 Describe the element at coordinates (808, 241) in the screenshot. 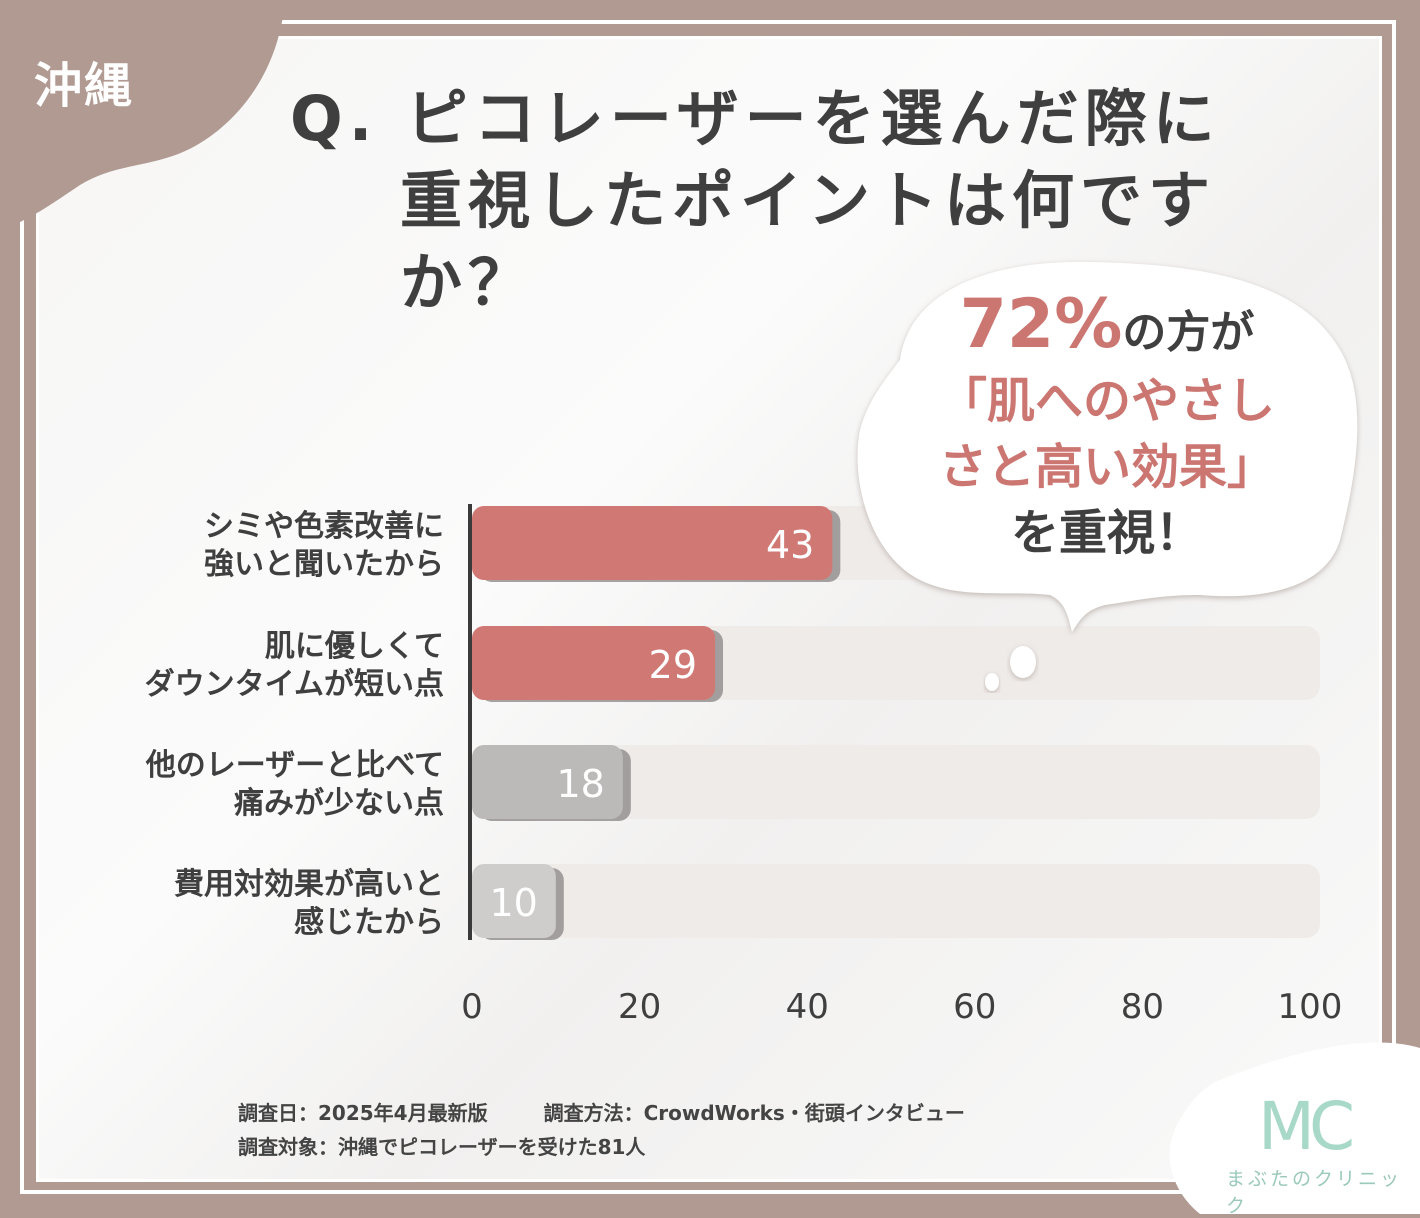

I see `title-line-2: 重視したポイントは何ですか？` at that location.